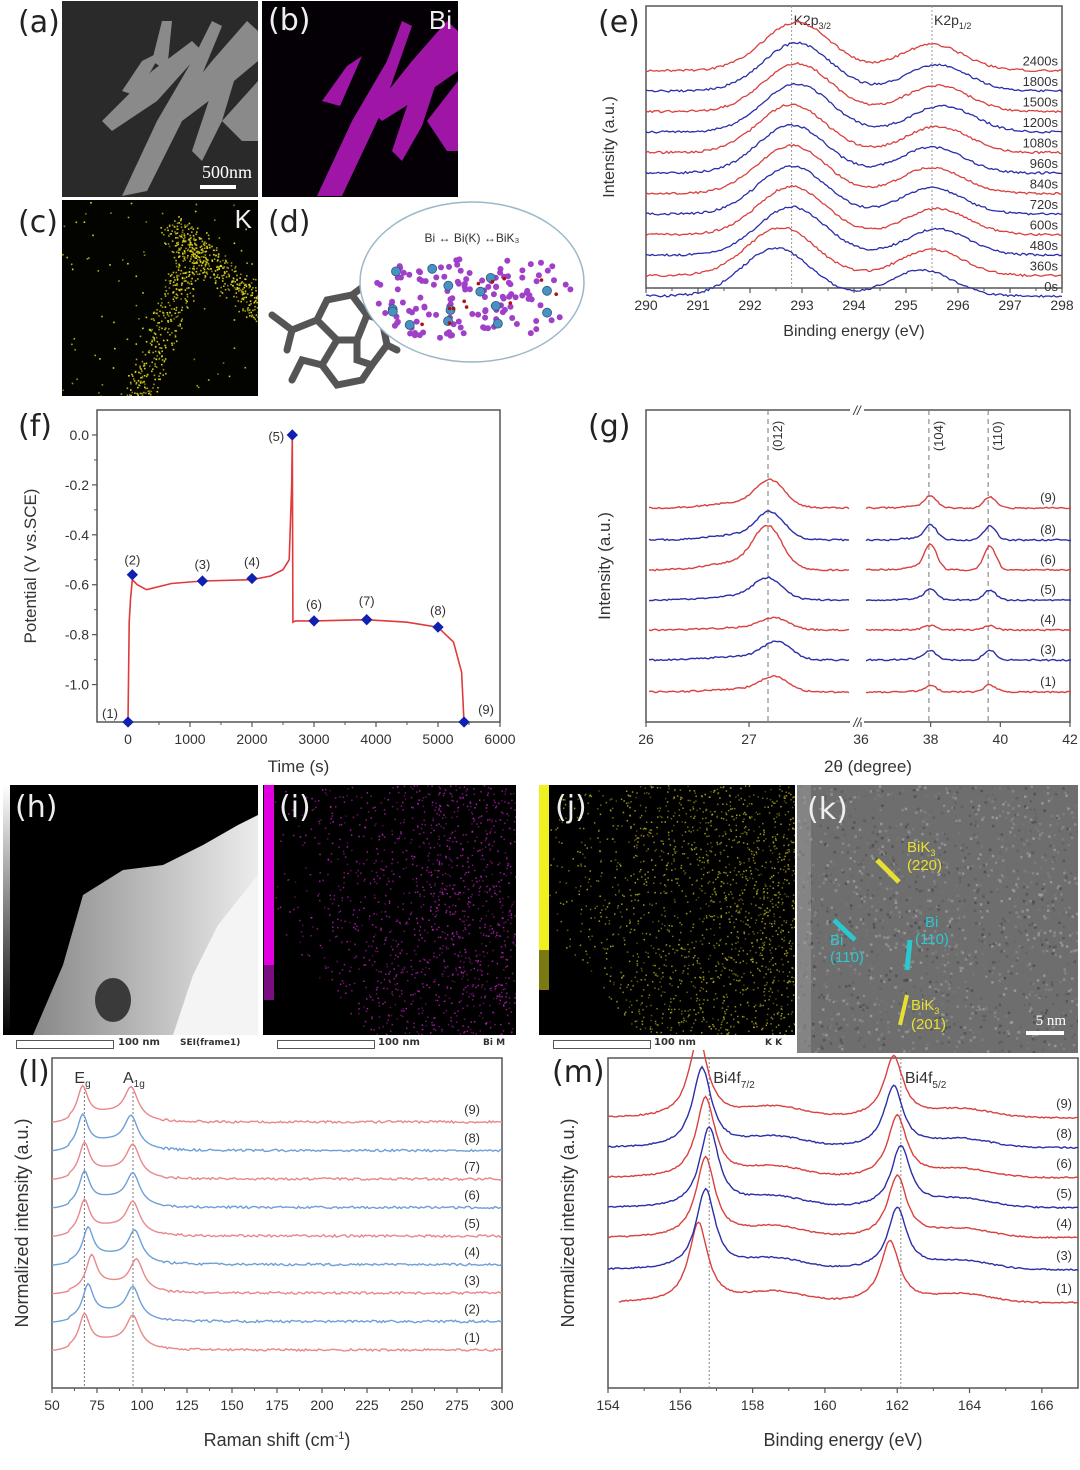 This screenshot has height=1470, width=1080. What do you see at coordinates (854, 252) in the screenshot?
I see `series-line` at bounding box center [854, 252].